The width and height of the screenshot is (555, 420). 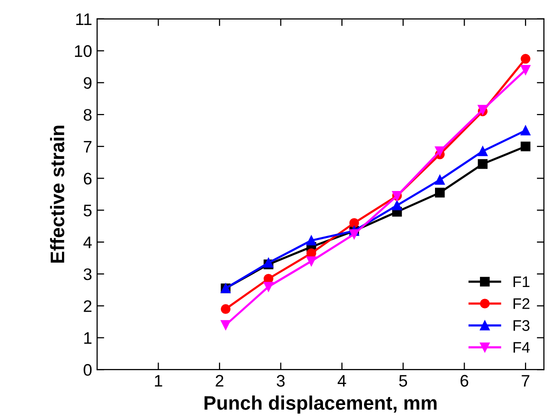 I want to click on x-tick-label: 6, so click(x=464, y=380).